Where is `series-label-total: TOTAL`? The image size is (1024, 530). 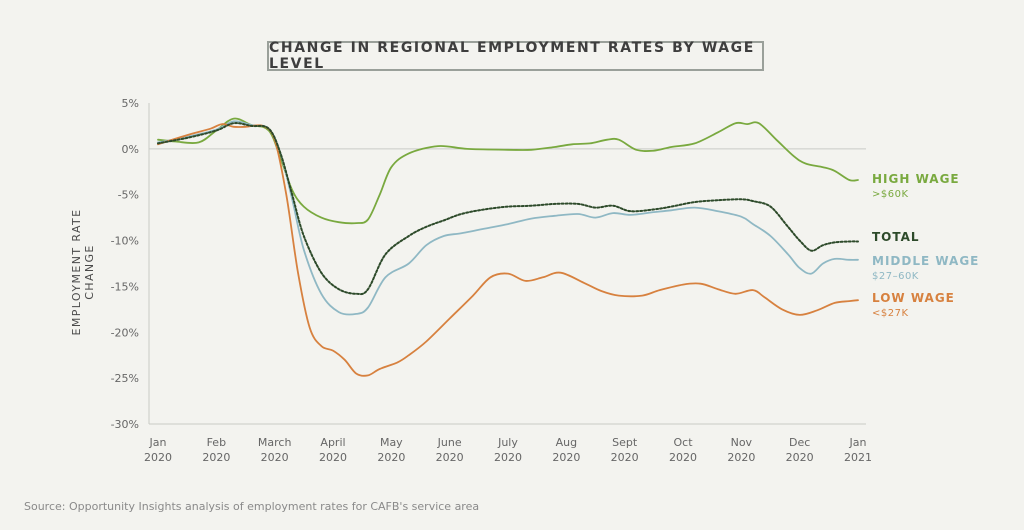 series-label-total: TOTAL is located at coordinates (896, 237).